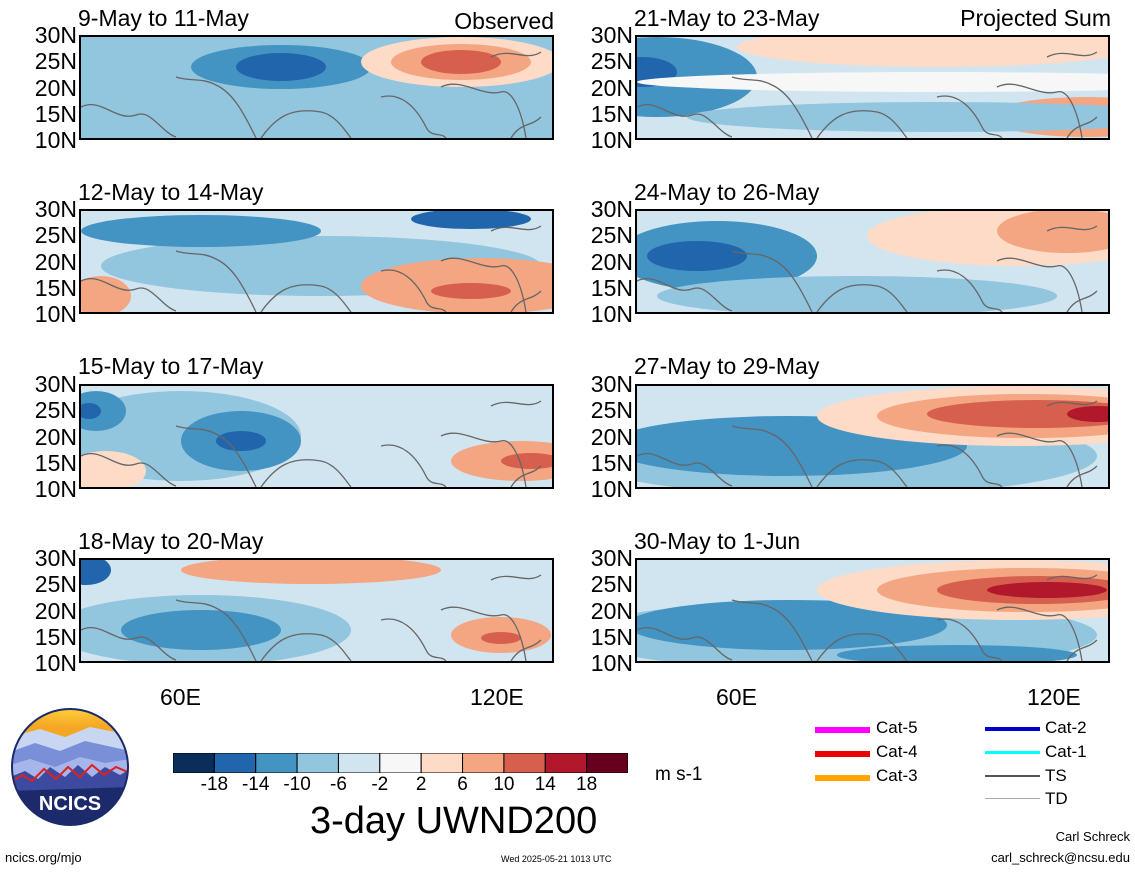 This screenshot has width=1135, height=872. I want to click on panel-title-6: 24-May to 26-May, so click(727, 192).